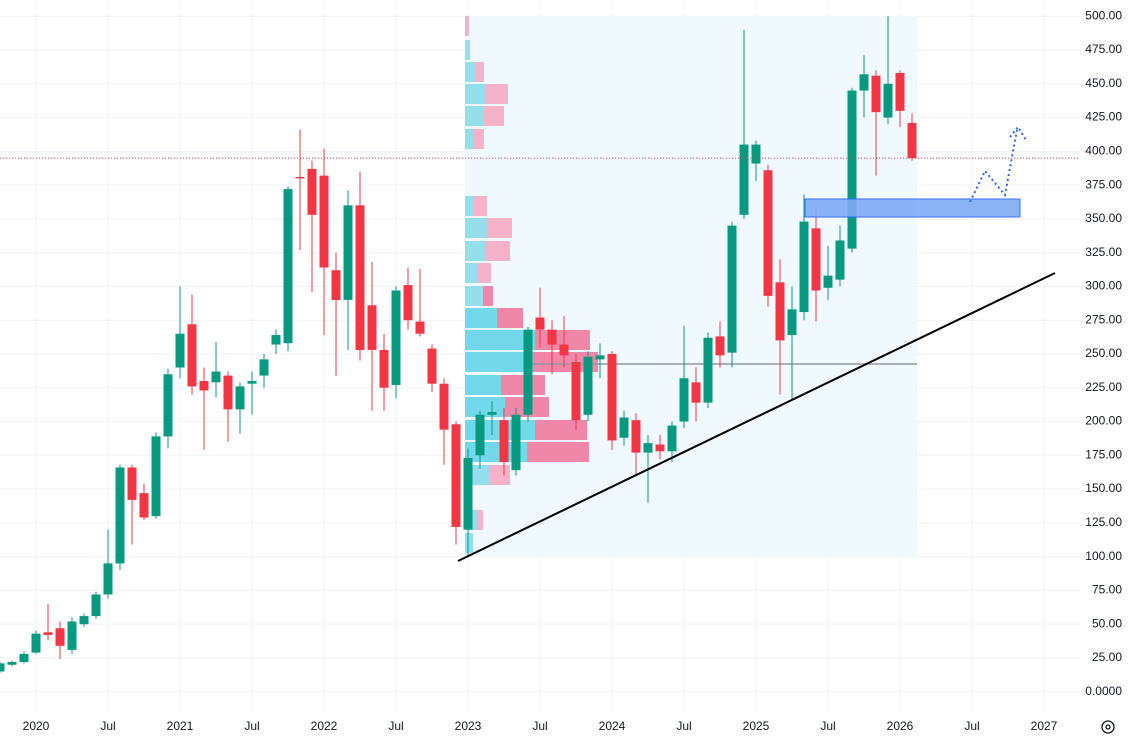  I want to click on y-tick-label: 300.00, so click(1103, 286).